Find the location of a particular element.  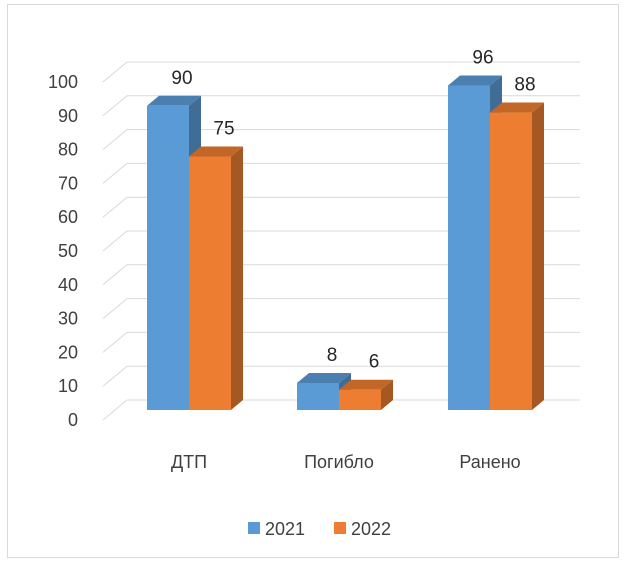

category-labels: ДТП Погибло Ранено is located at coordinates (346, 462).